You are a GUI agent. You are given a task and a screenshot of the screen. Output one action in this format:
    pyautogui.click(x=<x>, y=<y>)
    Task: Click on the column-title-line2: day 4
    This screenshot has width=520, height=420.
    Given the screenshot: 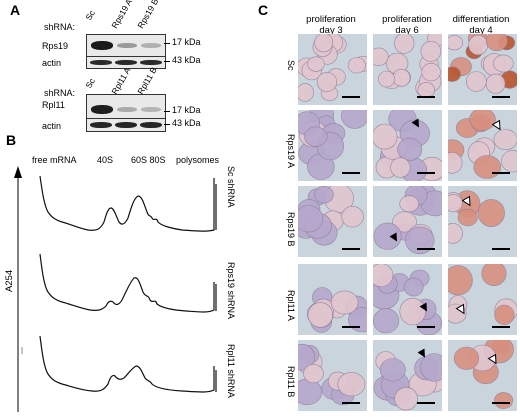 What is the action you would take?
    pyautogui.click(x=481, y=30)
    